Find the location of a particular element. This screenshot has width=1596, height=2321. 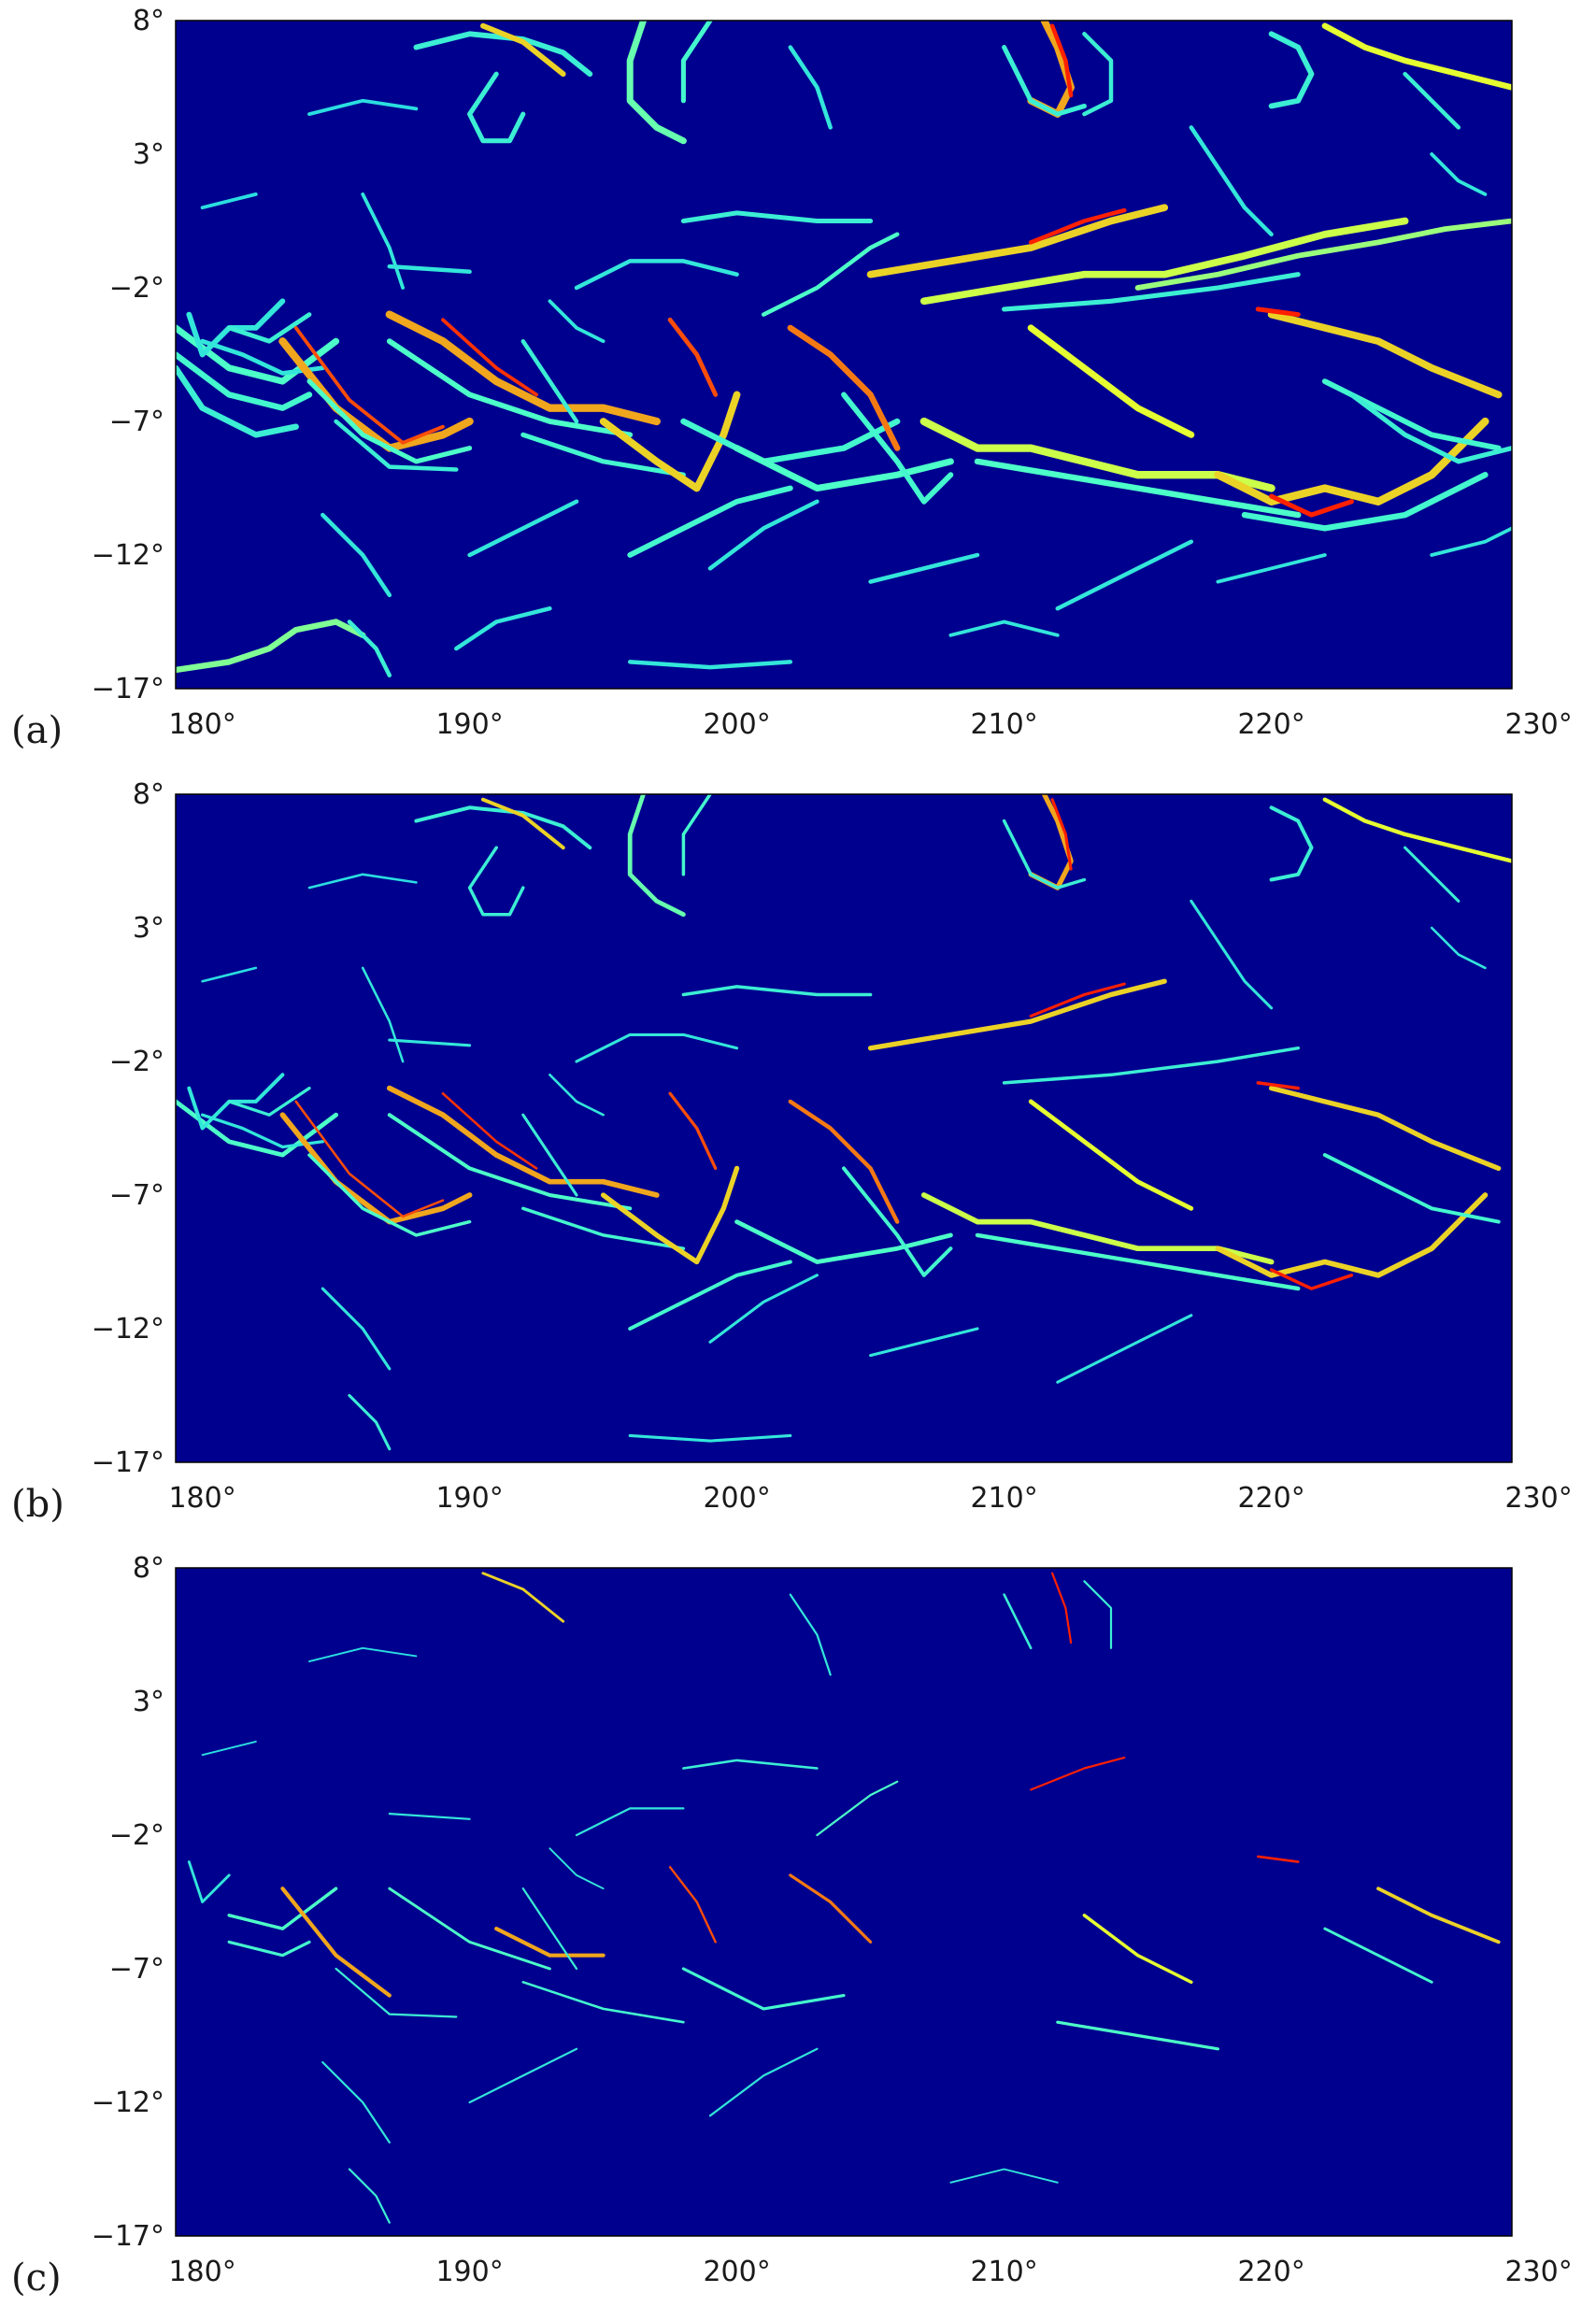

panel-label: (c) is located at coordinates (36, 2278).